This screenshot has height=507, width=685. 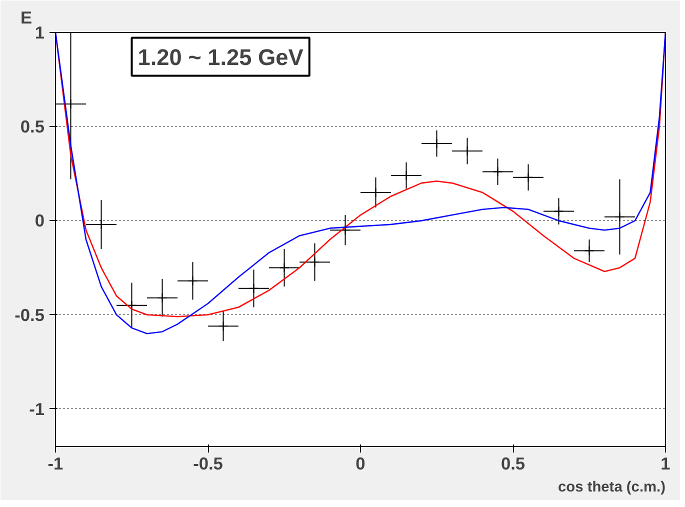 What do you see at coordinates (665, 464) in the screenshot?
I see `x-tick-label: 1` at bounding box center [665, 464].